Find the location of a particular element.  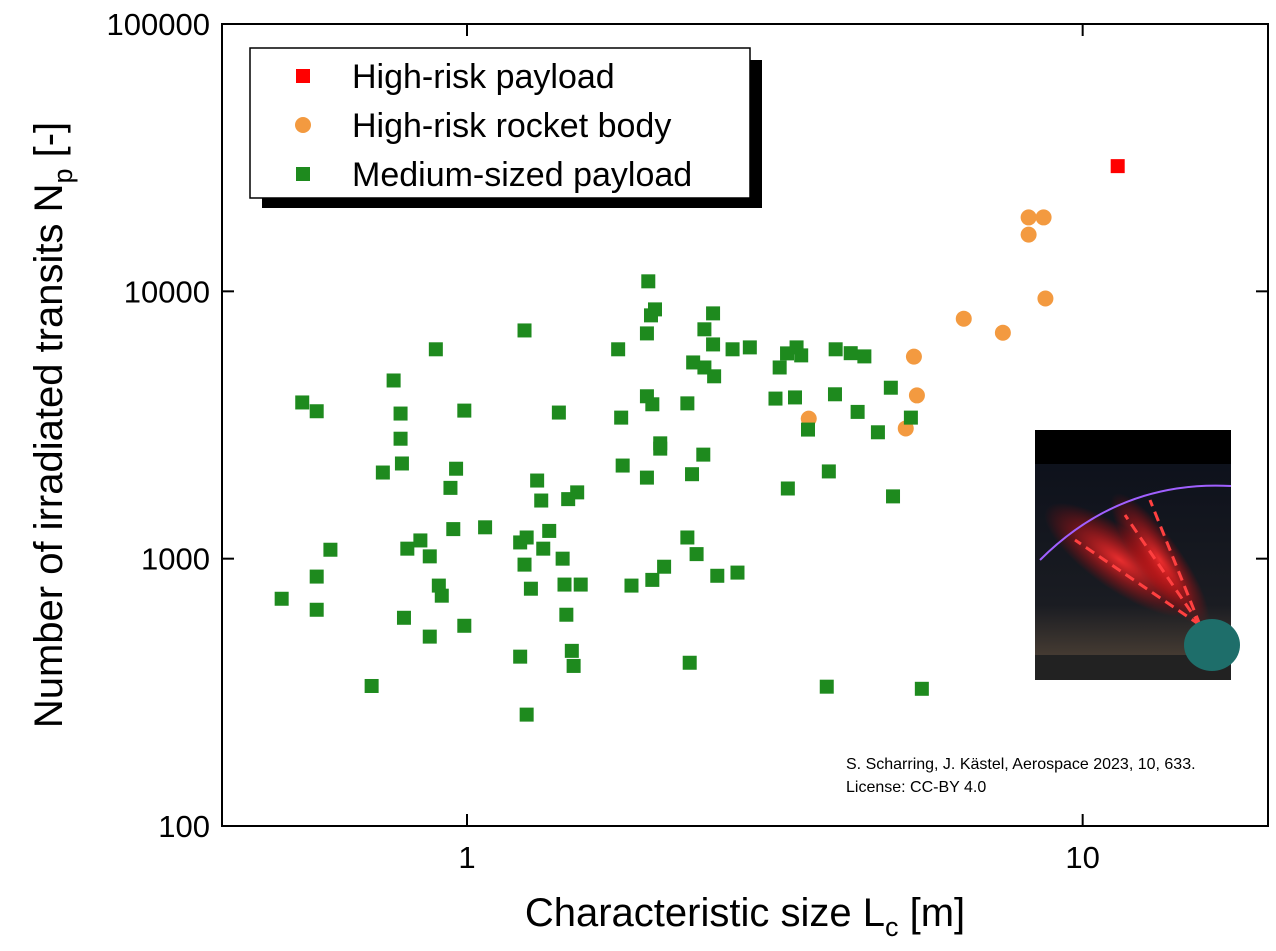

y-axis-label: Number of irradiated transits Np [-] is located at coordinates (52, 425).